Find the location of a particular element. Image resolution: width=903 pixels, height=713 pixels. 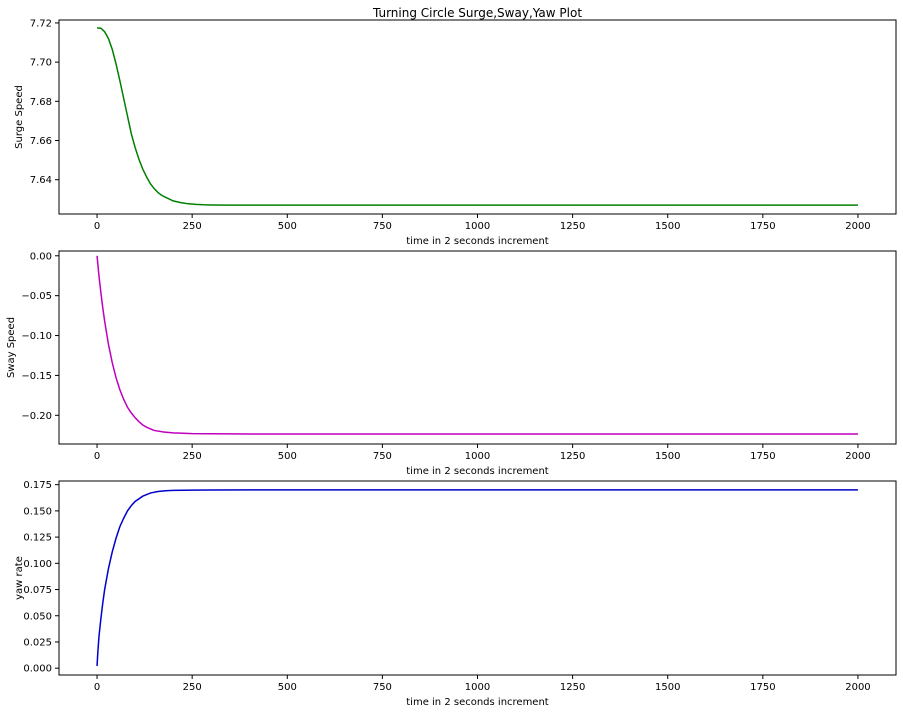

y-axis-label: Sway Speed is located at coordinates (11, 347).